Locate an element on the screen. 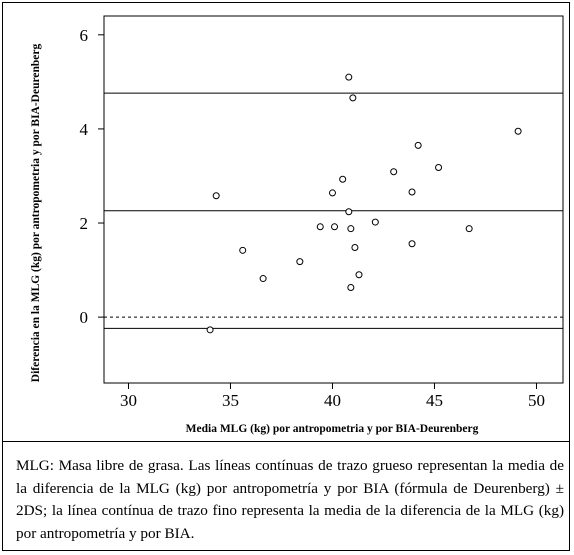  x-tick-label: 40 is located at coordinates (332, 400).